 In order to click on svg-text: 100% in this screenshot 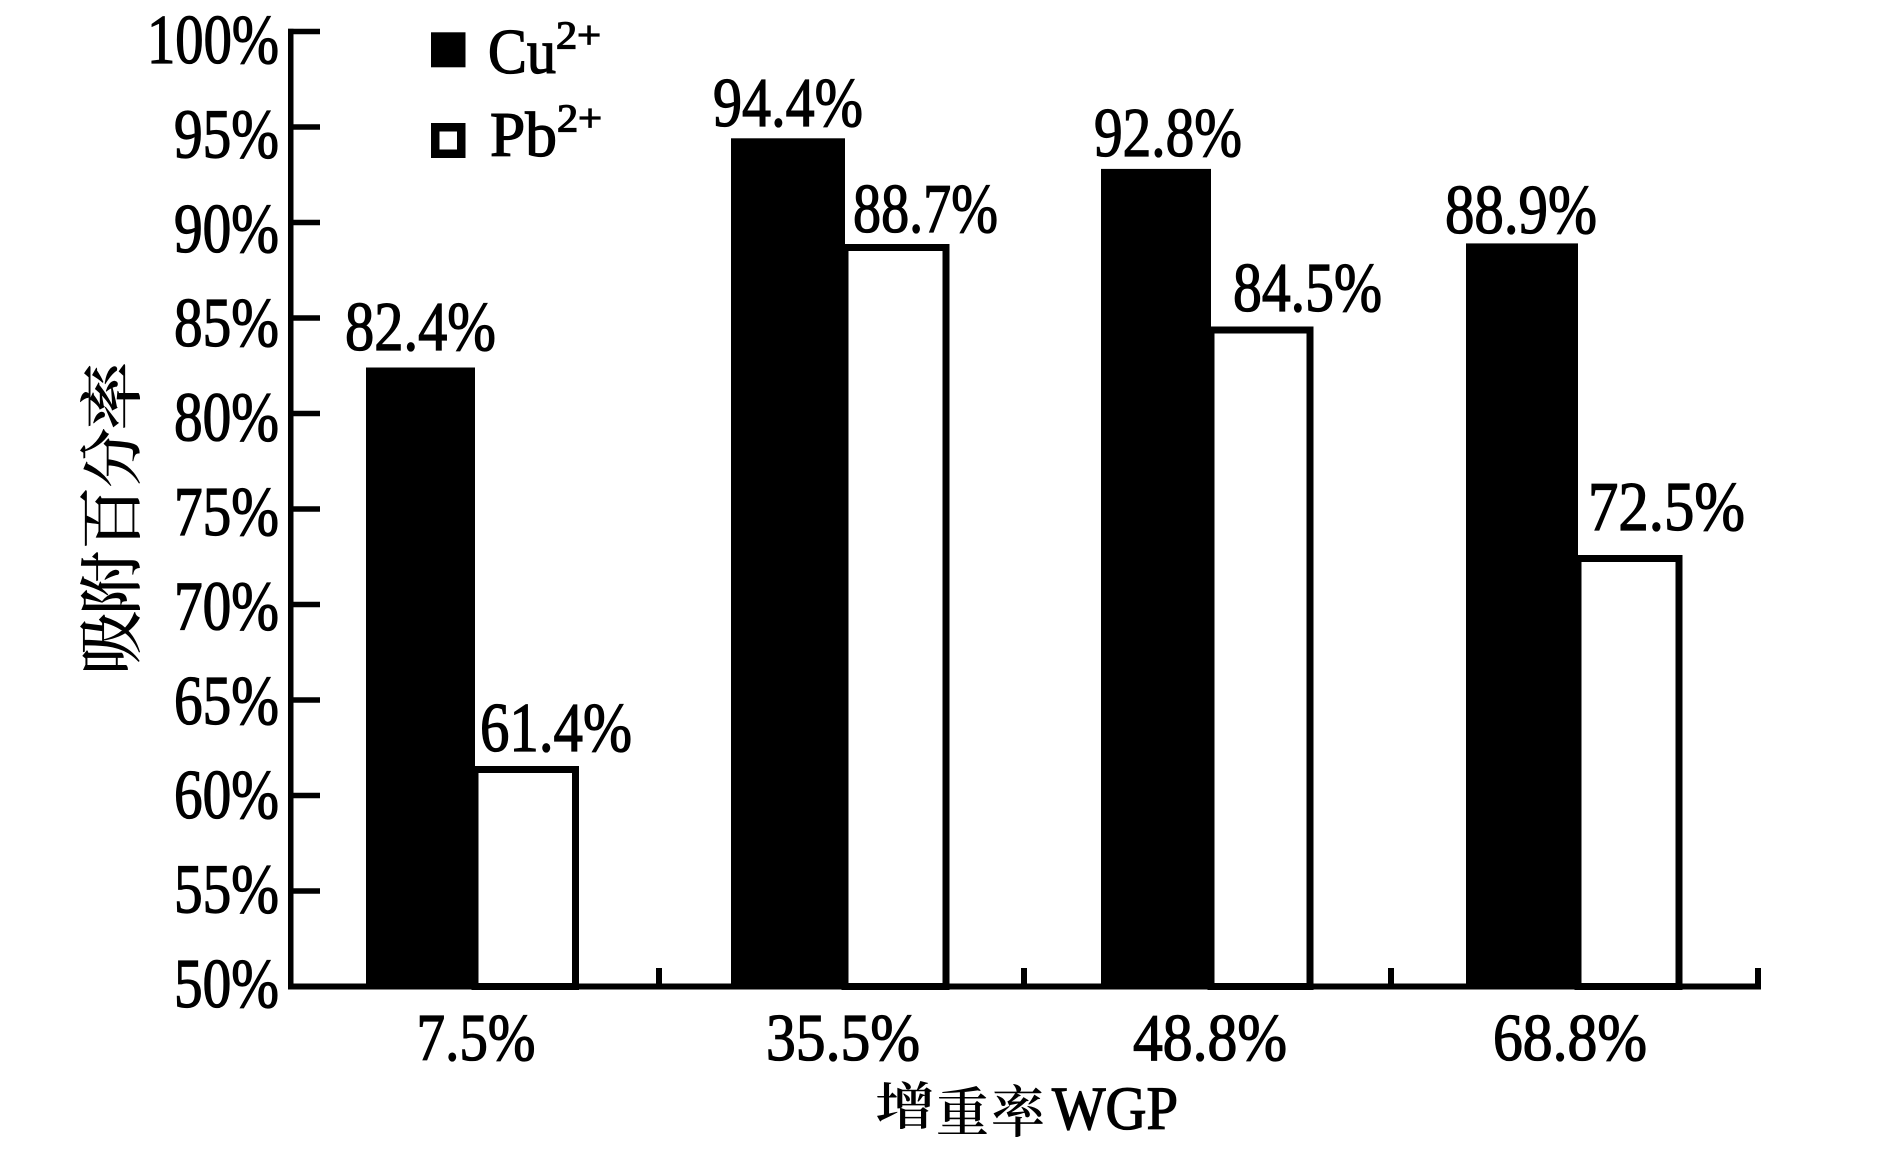, I will do `click(213, 40)`.